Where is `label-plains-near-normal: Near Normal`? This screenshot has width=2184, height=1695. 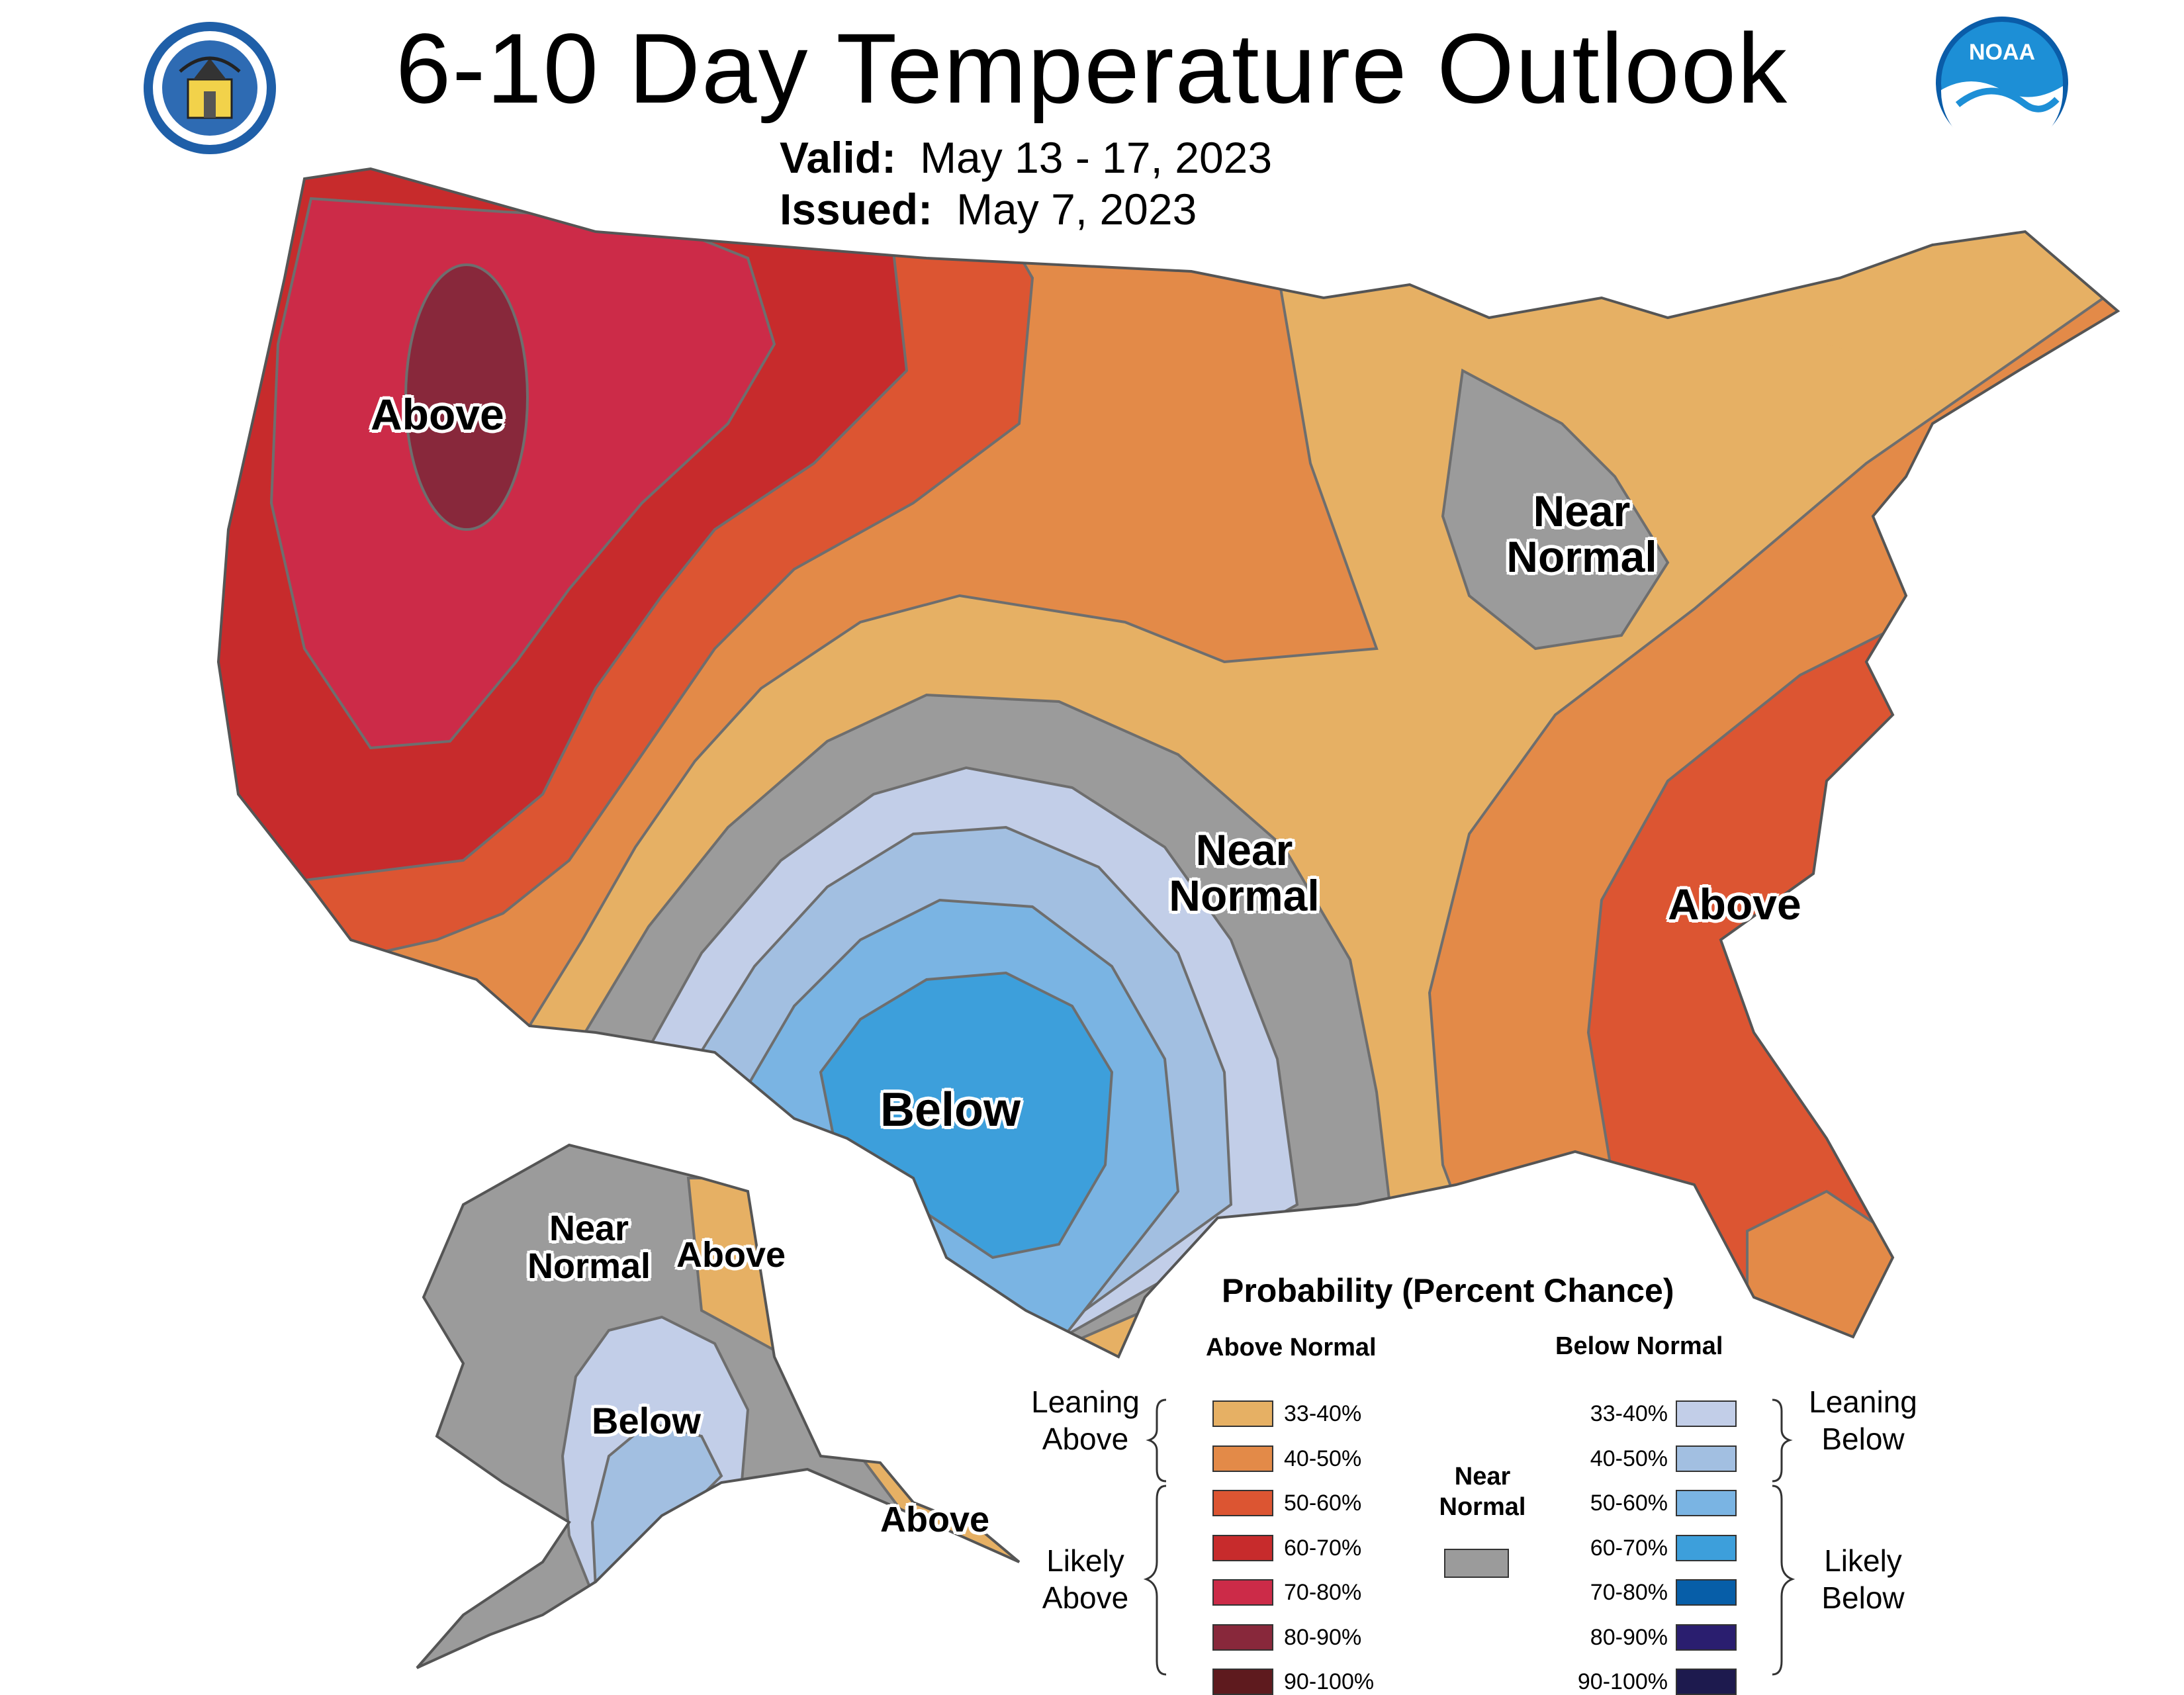 label-plains-near-normal: Near Normal is located at coordinates (1244, 873).